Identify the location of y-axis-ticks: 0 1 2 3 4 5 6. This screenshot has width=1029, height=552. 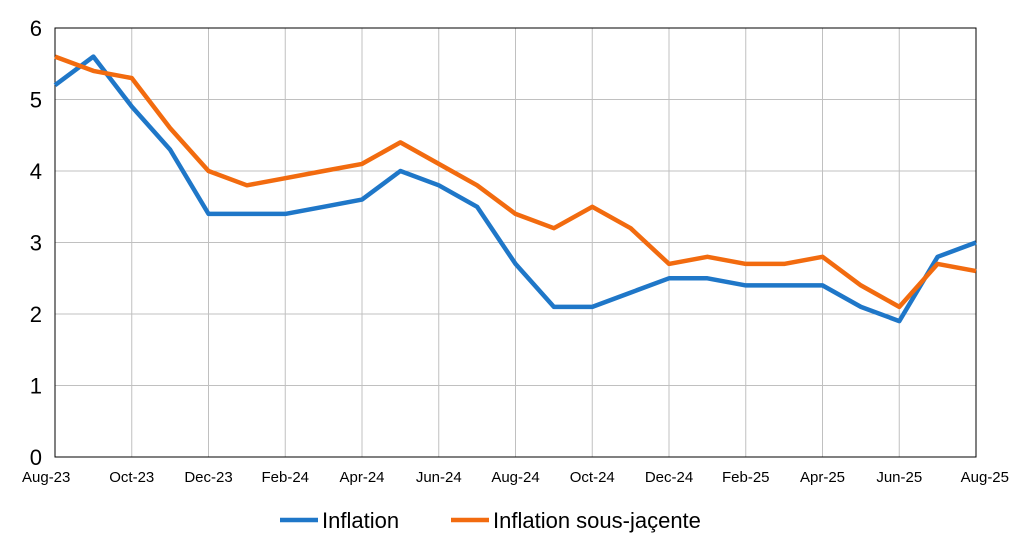
(36, 243).